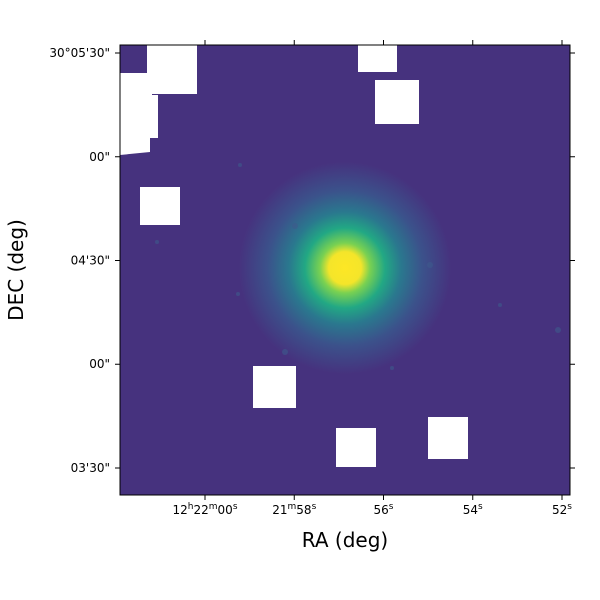 The height and width of the screenshot is (600, 600). I want to click on x-tick-label: 54s, so click(473, 509).